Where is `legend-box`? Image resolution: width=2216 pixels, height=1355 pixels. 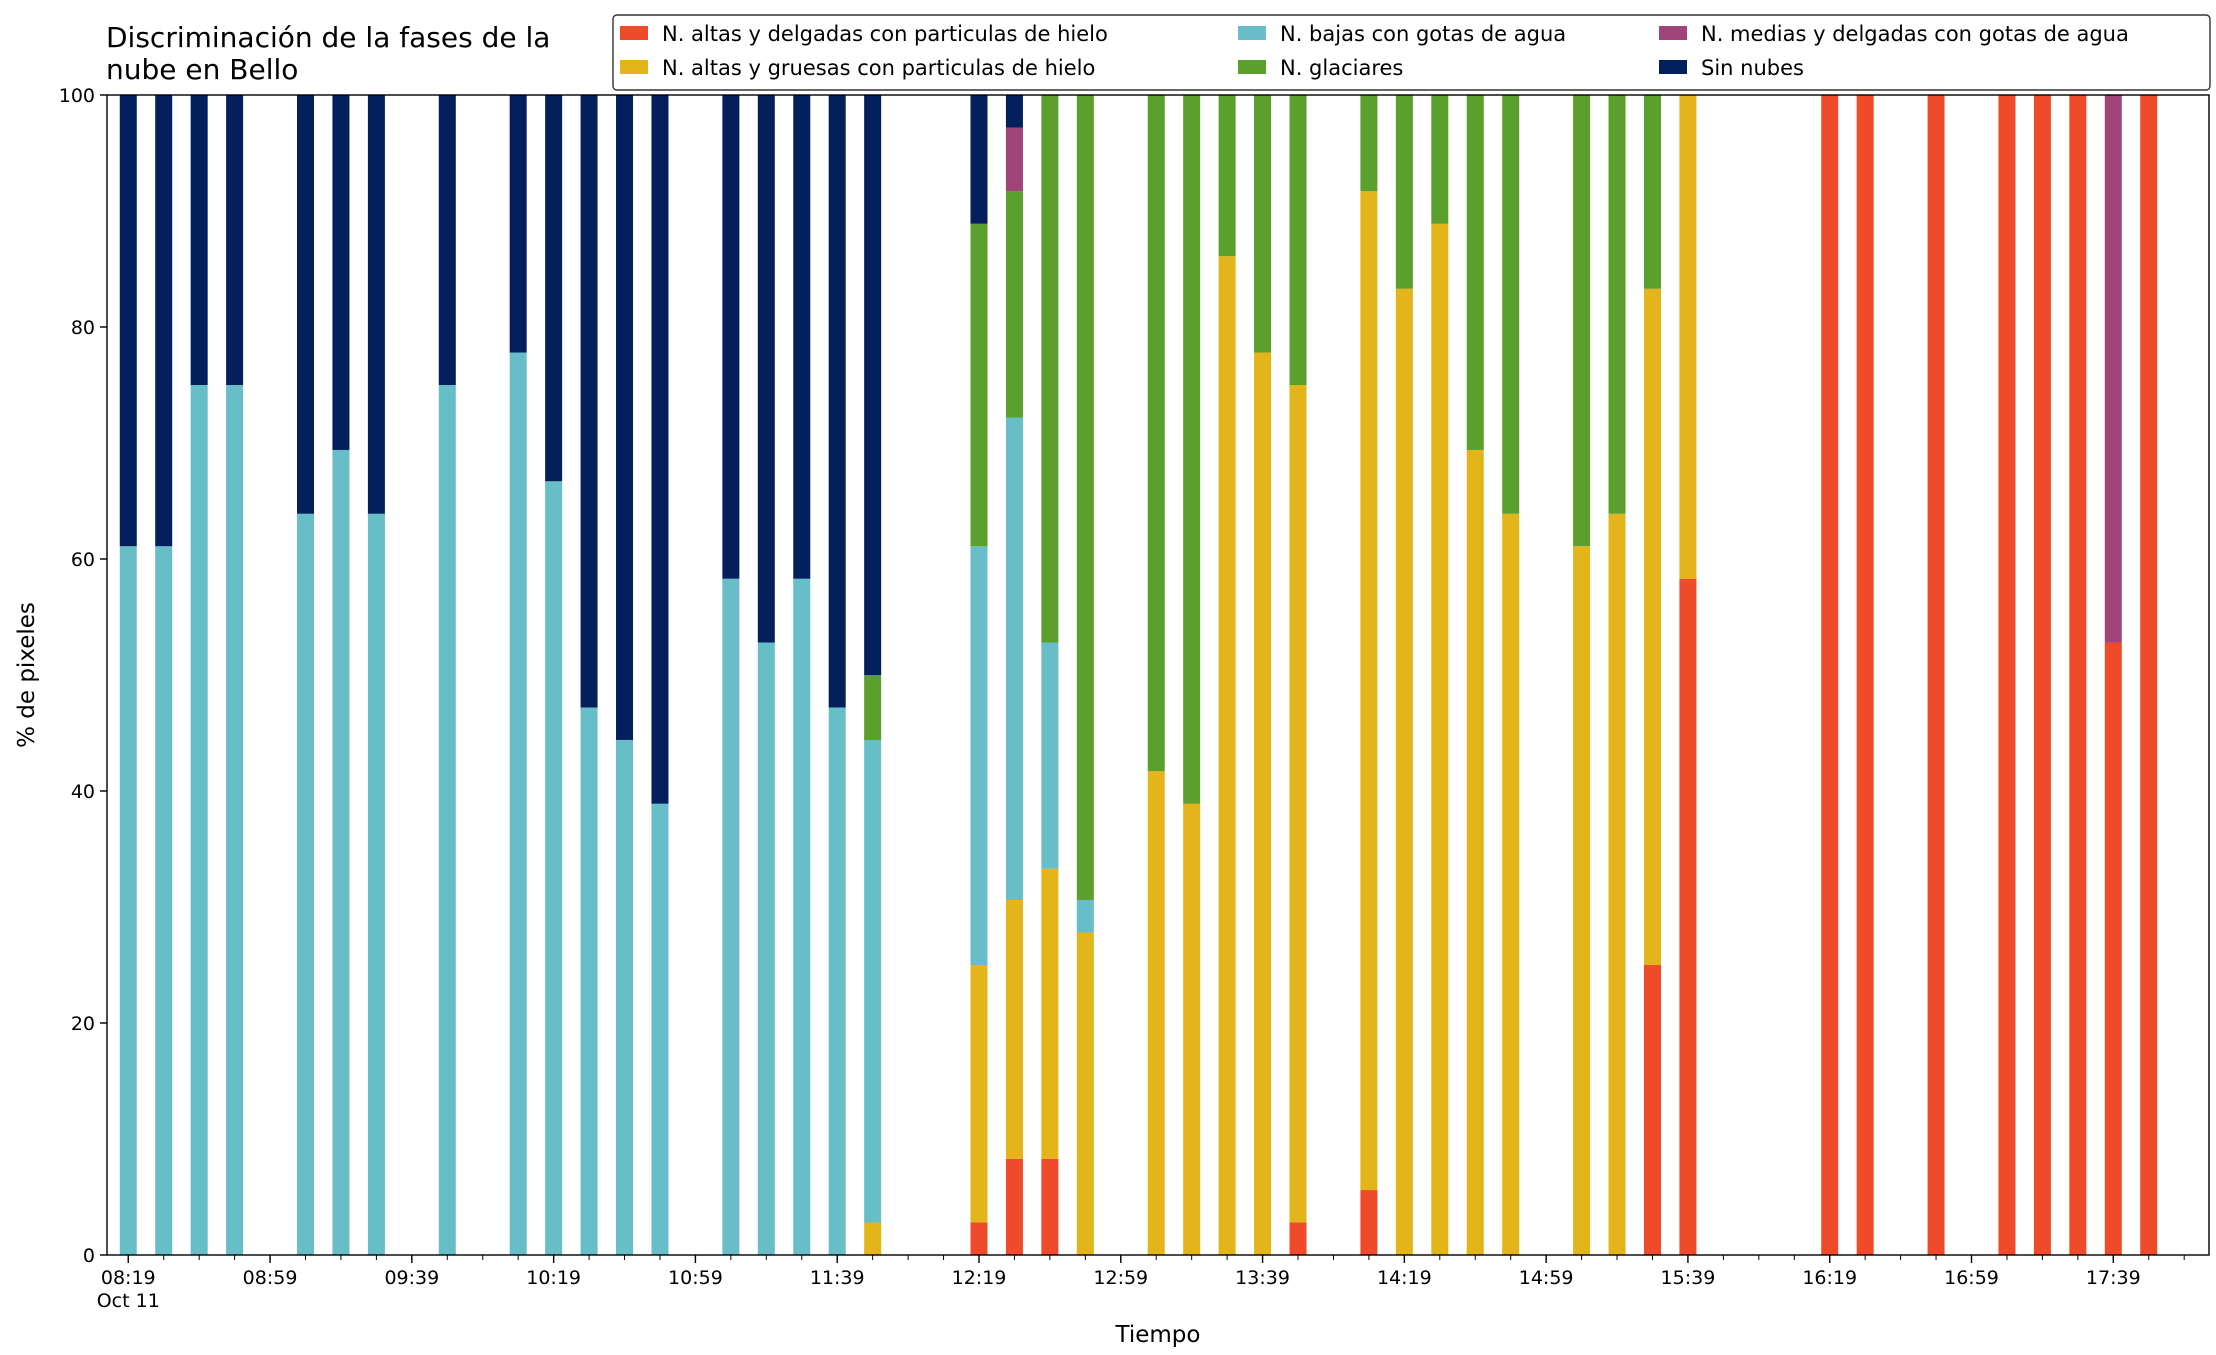 legend-box is located at coordinates (1411, 52).